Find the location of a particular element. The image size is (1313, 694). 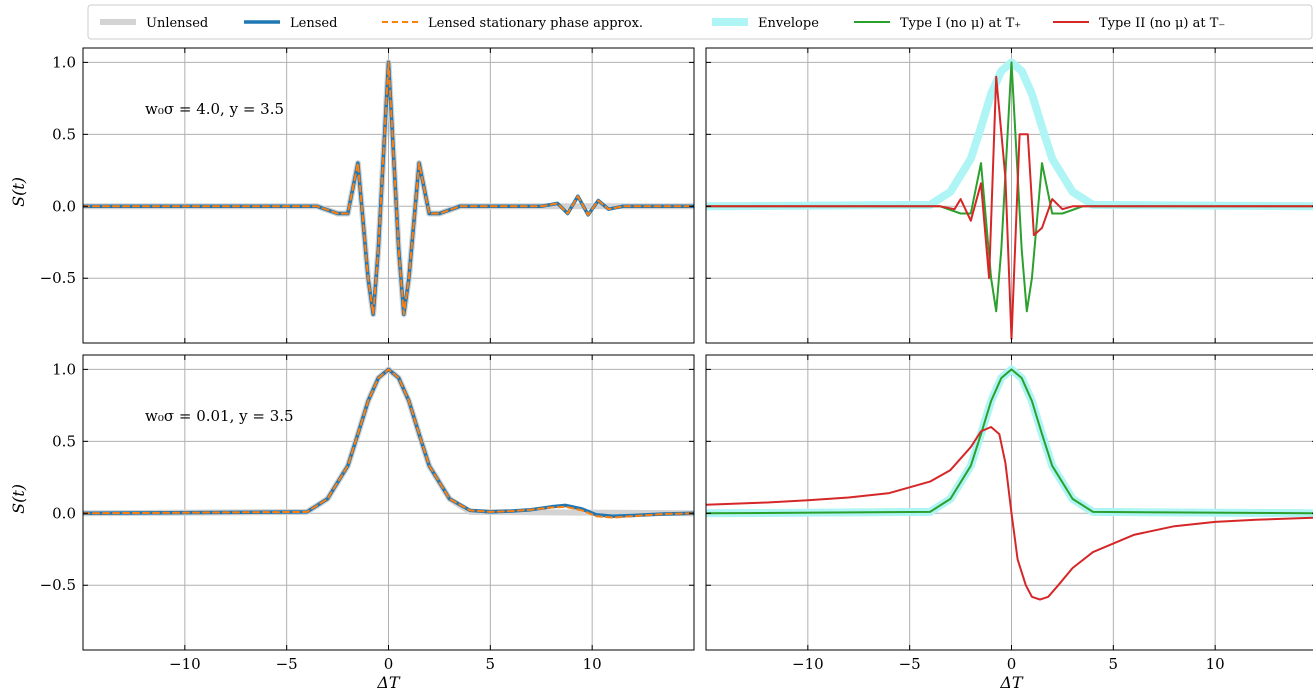

legend-frame is located at coordinates (700, 22).